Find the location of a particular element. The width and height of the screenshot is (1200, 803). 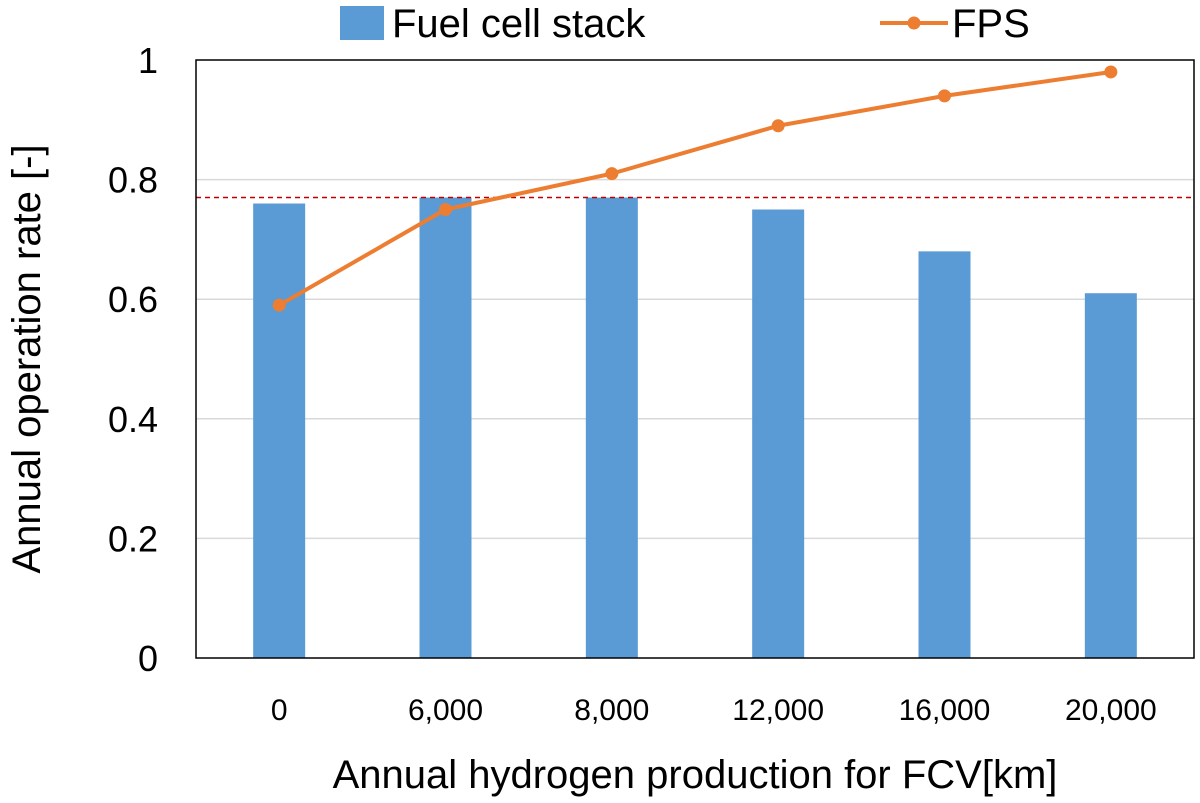

y-tick-label: 0.8 is located at coordinates (133, 180).